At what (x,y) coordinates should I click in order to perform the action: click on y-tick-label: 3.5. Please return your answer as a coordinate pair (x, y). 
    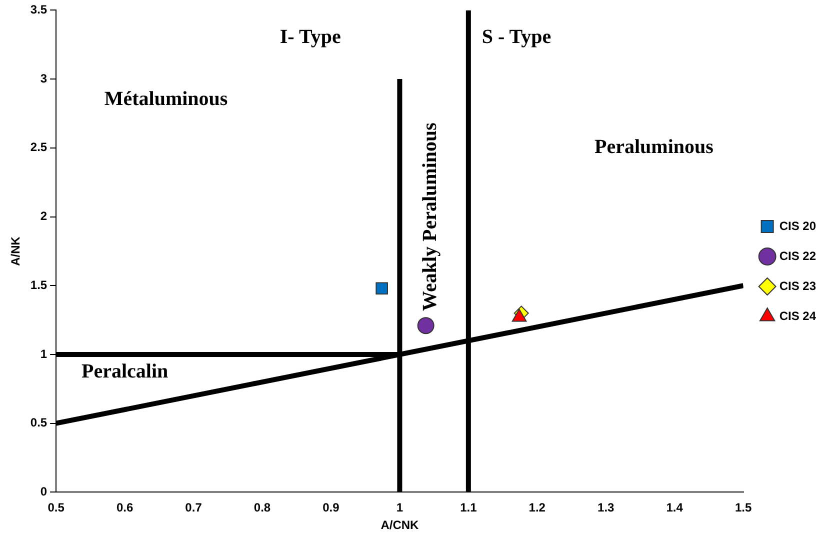
    Looking at the image, I should click on (39, 9).